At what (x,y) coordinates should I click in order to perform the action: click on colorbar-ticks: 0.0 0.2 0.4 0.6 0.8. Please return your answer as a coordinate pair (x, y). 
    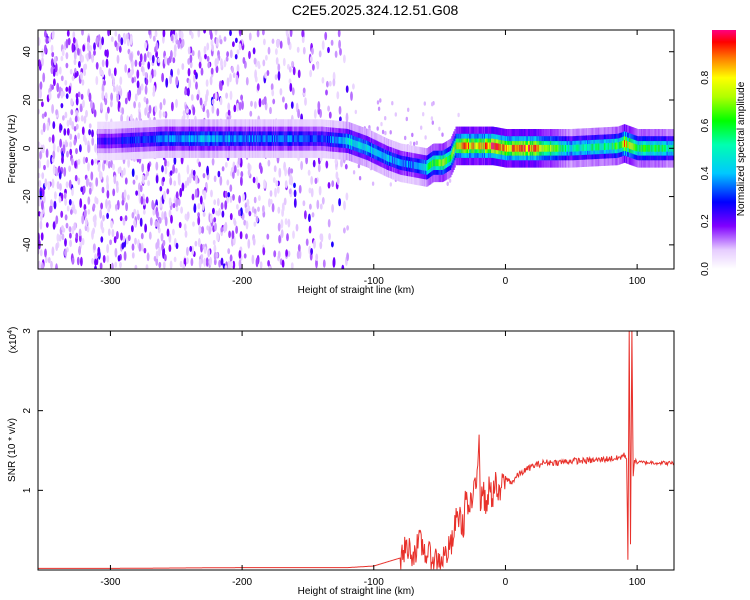
    Looking at the image, I should click on (705, 173).